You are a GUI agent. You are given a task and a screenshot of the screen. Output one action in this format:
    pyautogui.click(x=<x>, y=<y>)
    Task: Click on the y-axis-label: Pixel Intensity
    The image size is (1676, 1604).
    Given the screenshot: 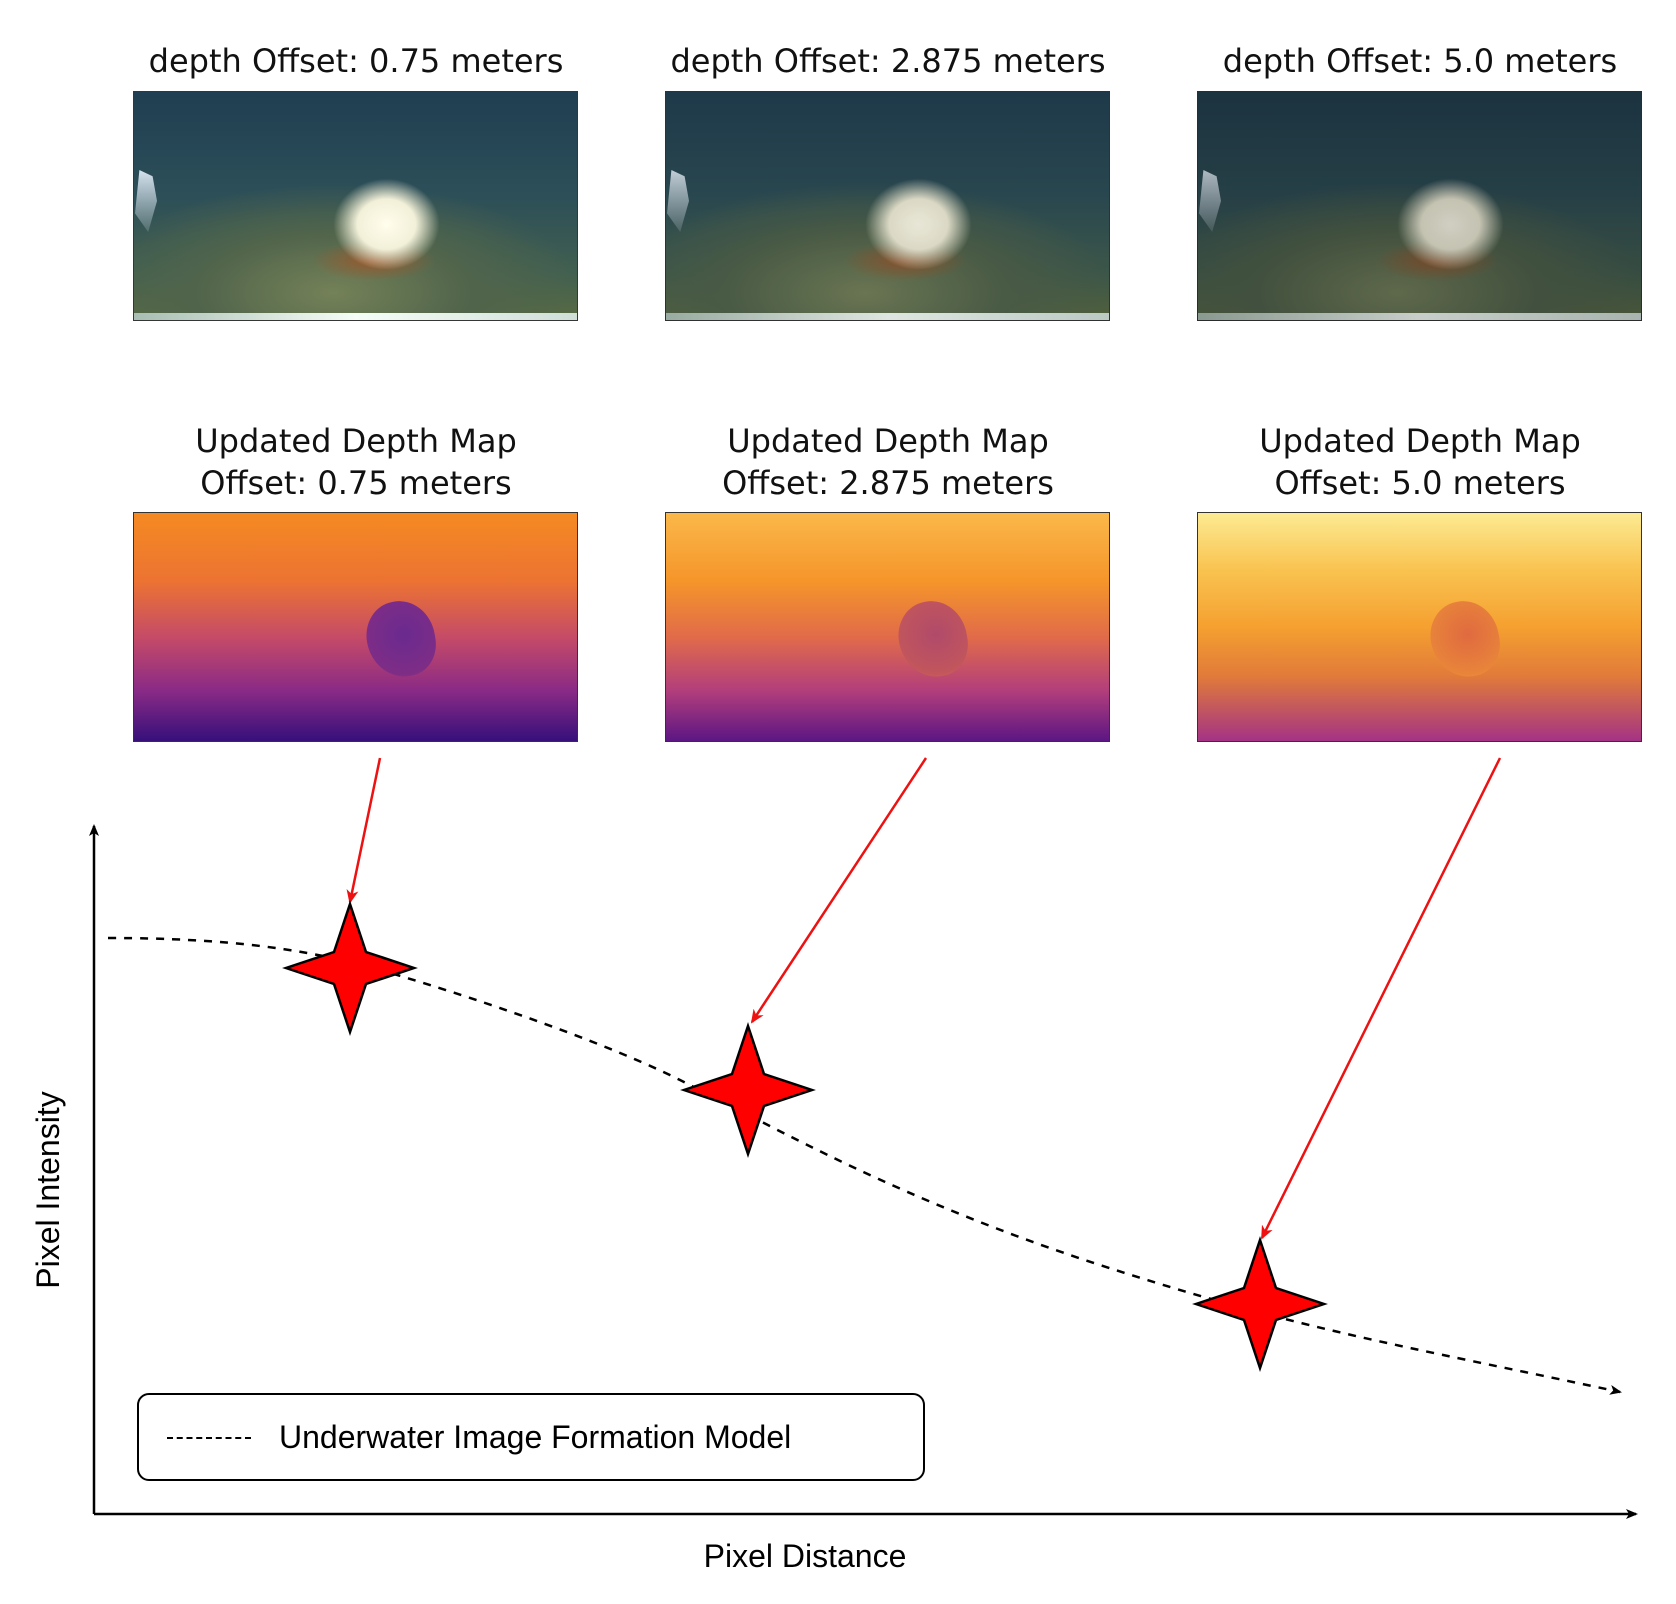 What is the action you would take?
    pyautogui.click(x=48, y=1190)
    